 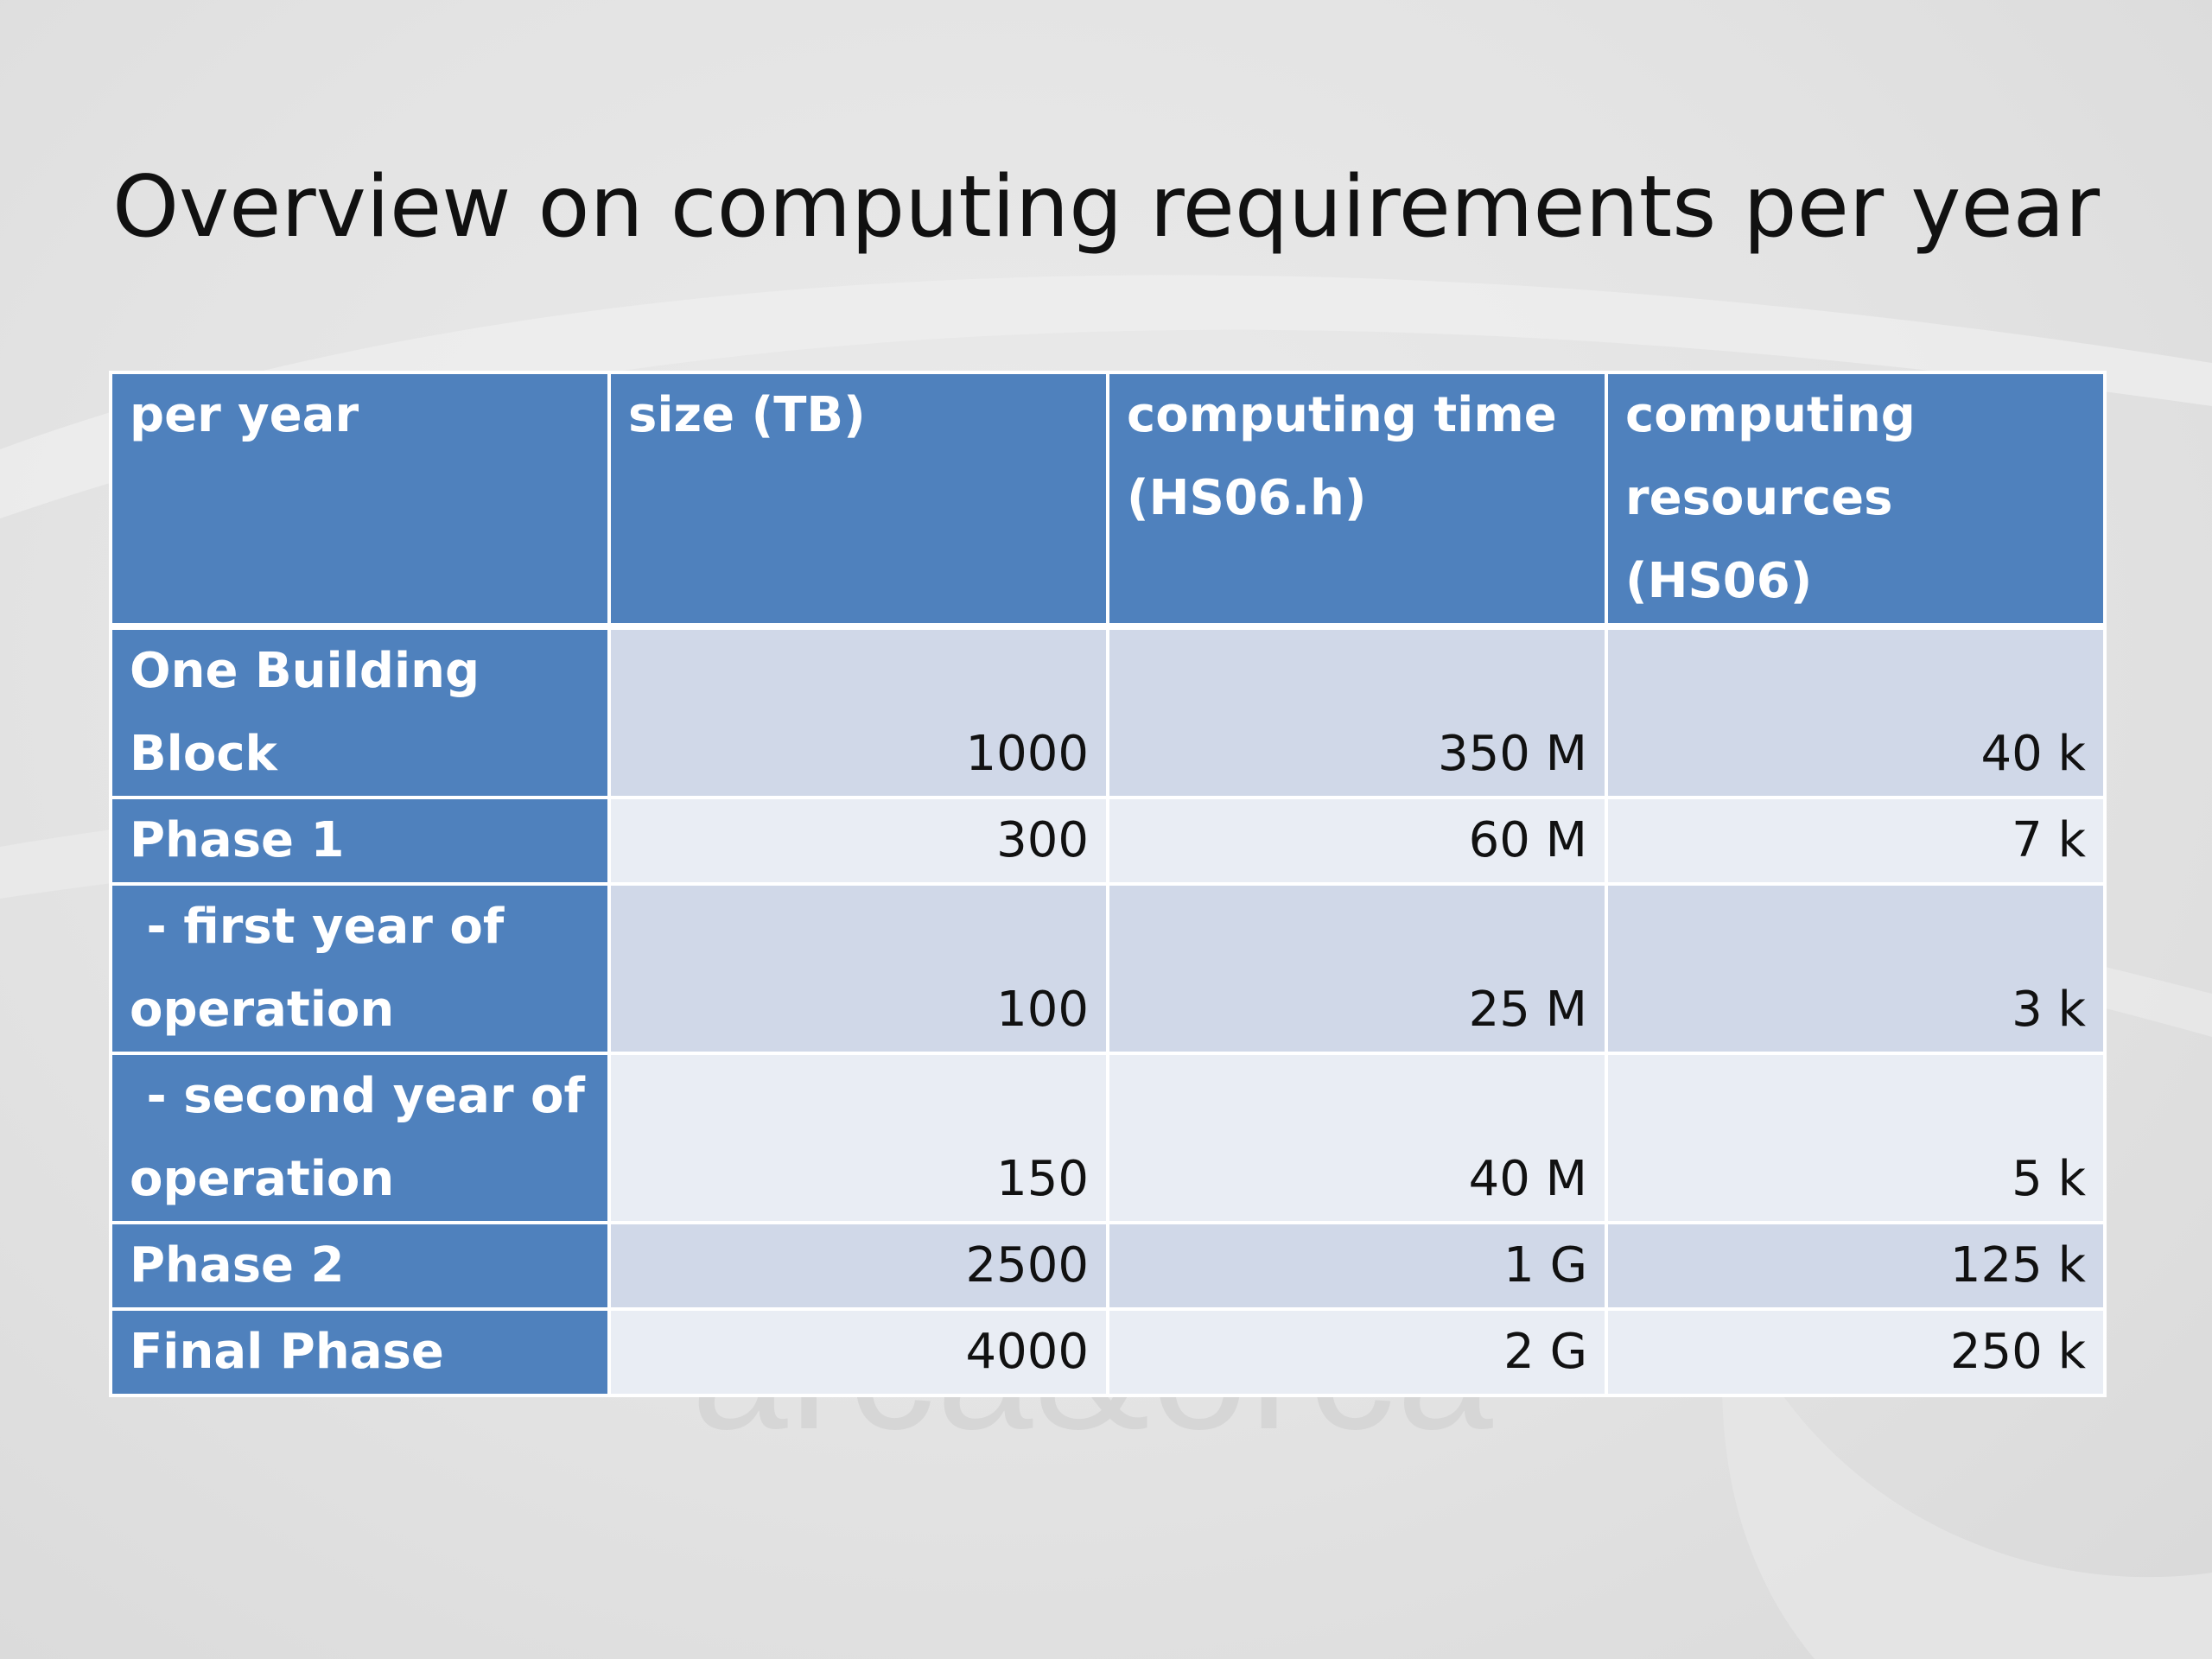 I want to click on table-row: One Building Block 1000 350 M 40 k, so click(x=1108, y=712).